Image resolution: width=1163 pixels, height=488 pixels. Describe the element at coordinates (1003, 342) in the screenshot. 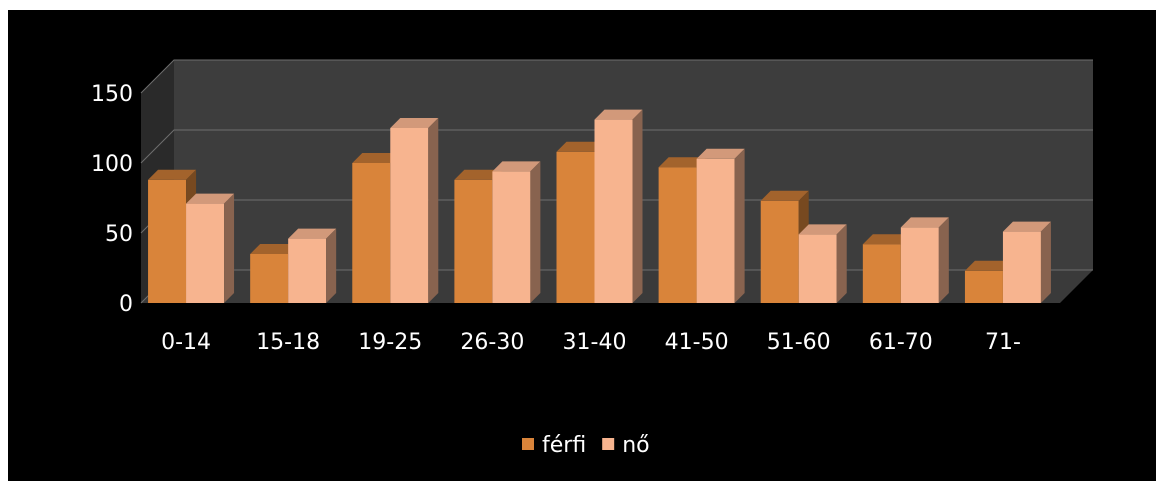

I see `x-tick-label: 71-` at that location.